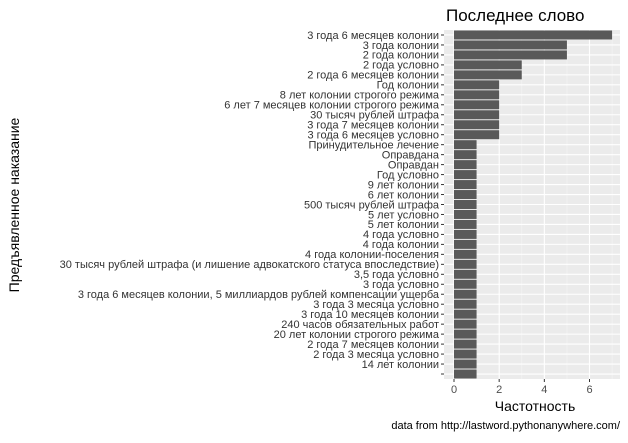 This screenshot has height=443, width=628. What do you see at coordinates (544, 390) in the screenshot?
I see `x-tick-label: 4` at bounding box center [544, 390].